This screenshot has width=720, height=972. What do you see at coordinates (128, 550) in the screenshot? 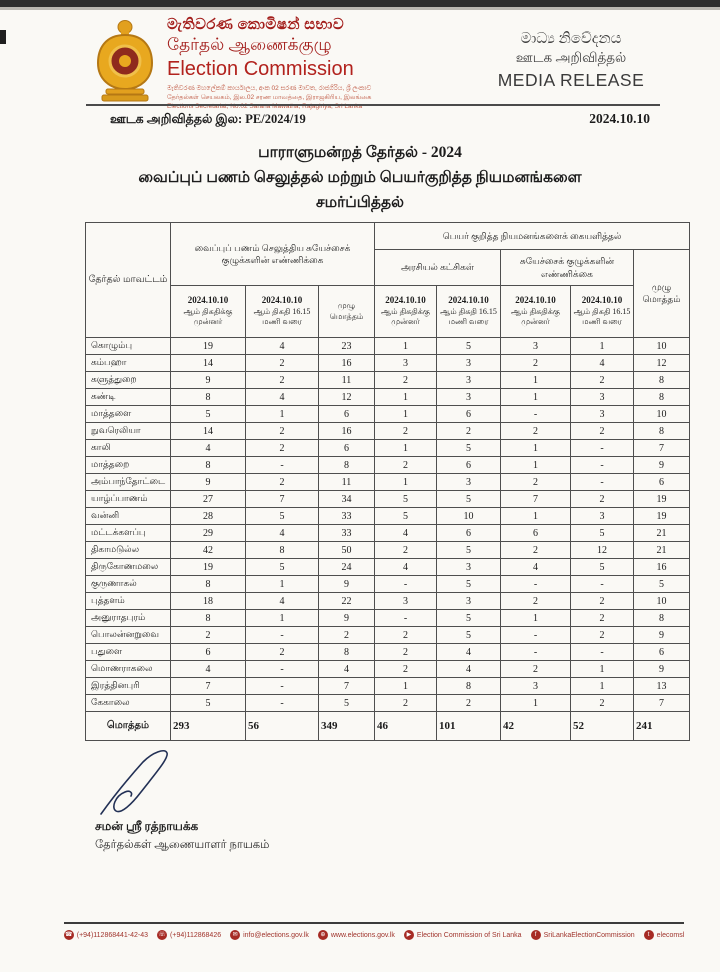
I see `district-cell: திகாமடுல்ல` at bounding box center [128, 550].